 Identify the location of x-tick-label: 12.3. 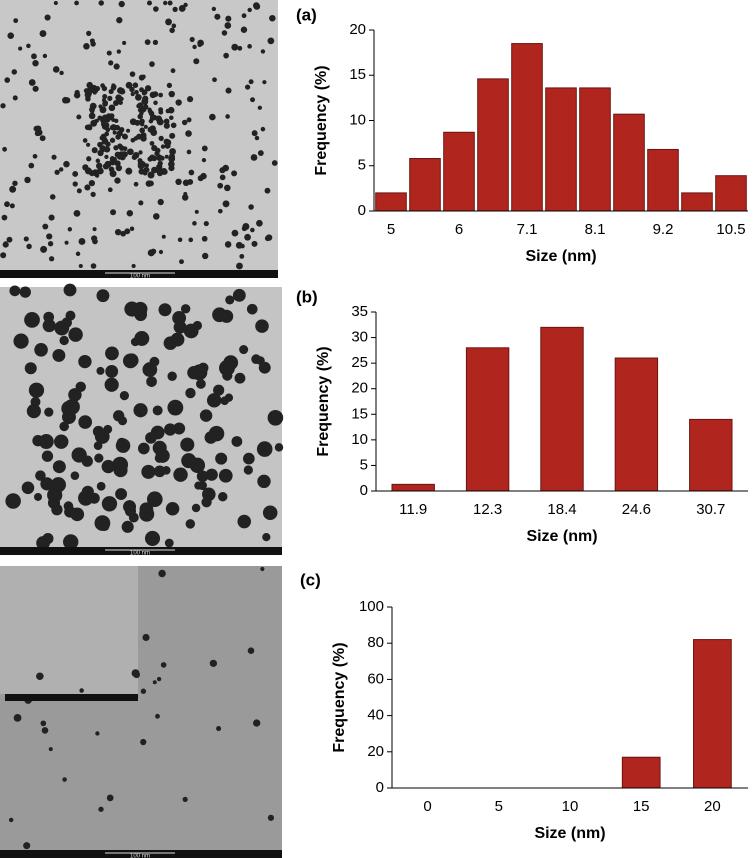
(487, 509).